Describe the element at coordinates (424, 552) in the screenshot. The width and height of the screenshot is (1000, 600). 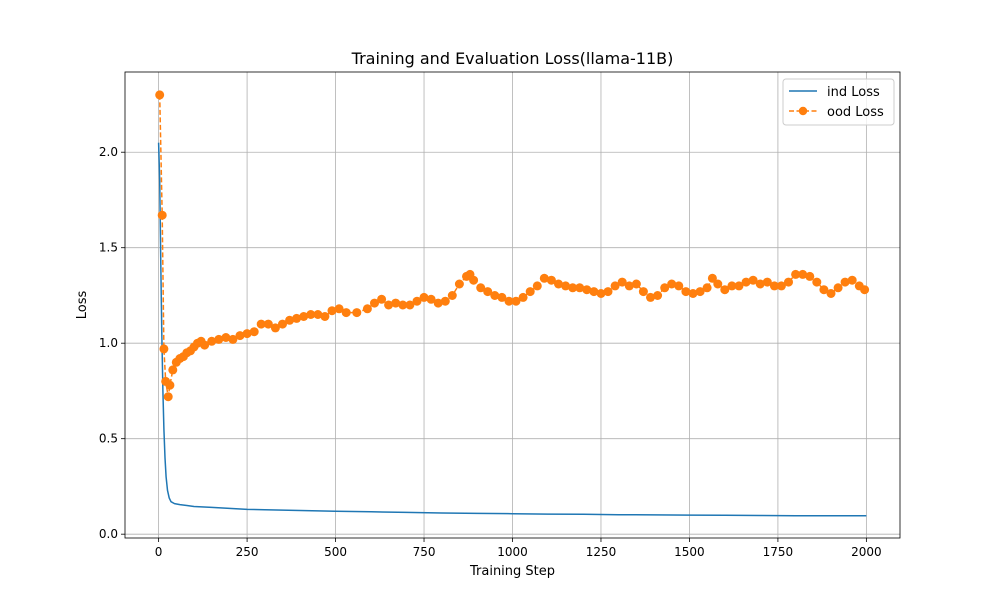
I see `x-tick-label: 750` at that location.